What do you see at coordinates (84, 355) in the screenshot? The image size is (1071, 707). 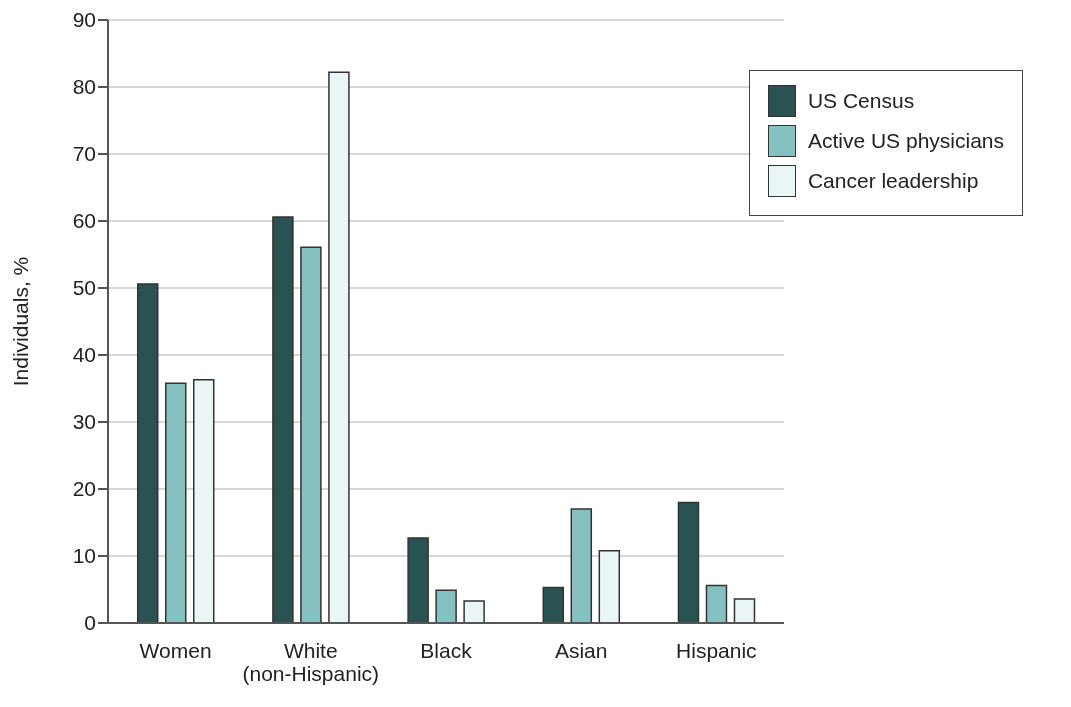 I see `y-tick-label: 40` at bounding box center [84, 355].